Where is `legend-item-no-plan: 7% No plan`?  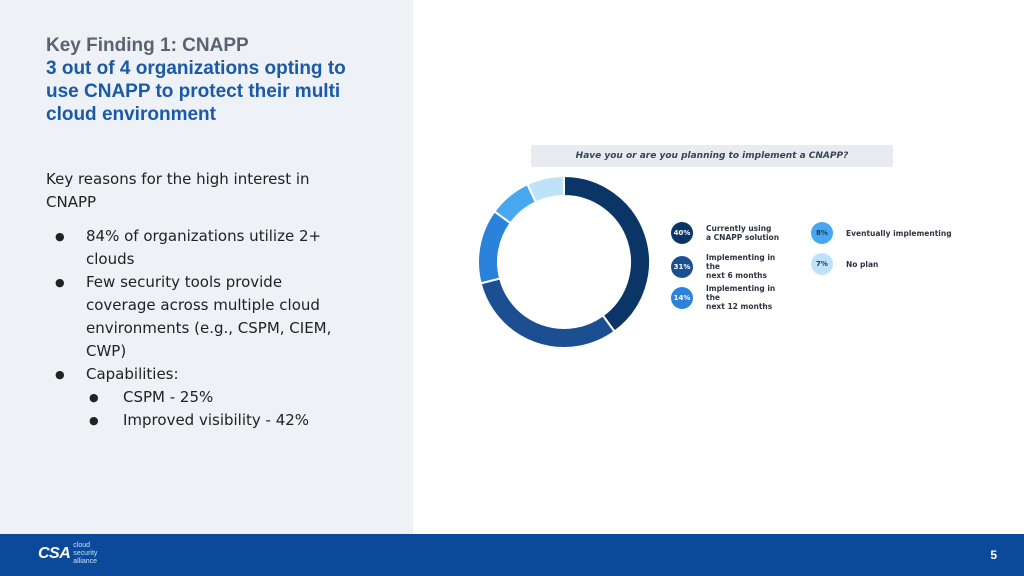 legend-item-no-plan: 7% No plan is located at coordinates (871, 264).